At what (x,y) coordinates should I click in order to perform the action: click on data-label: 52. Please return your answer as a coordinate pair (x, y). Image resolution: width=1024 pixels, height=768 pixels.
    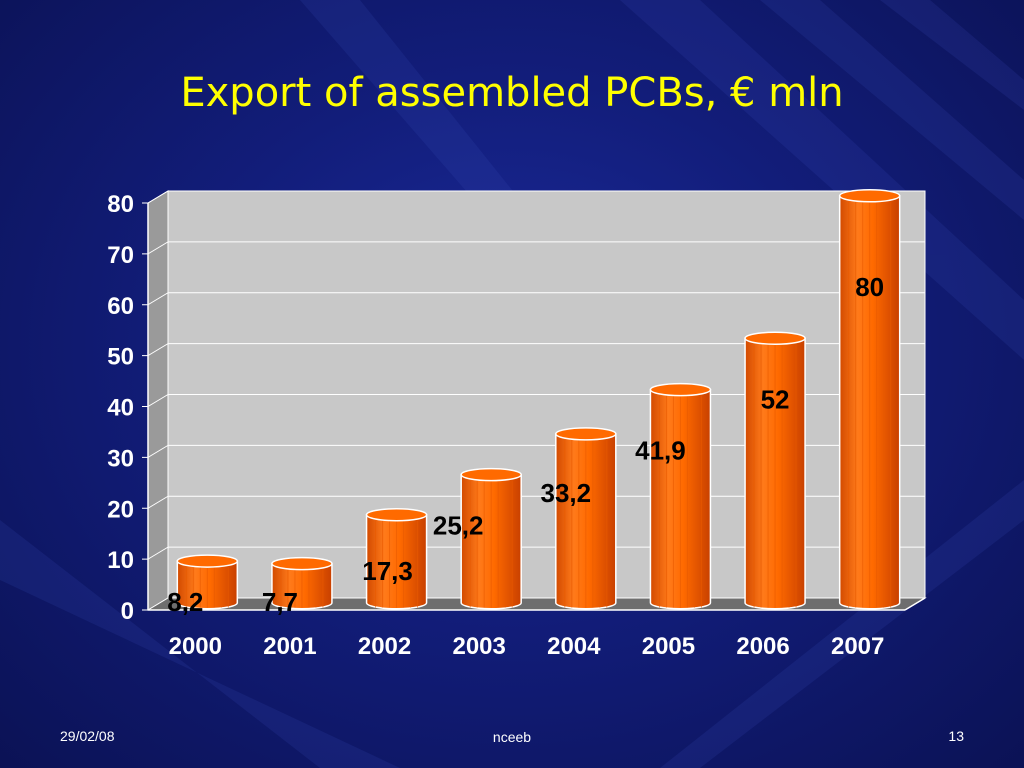
    Looking at the image, I should click on (775, 399).